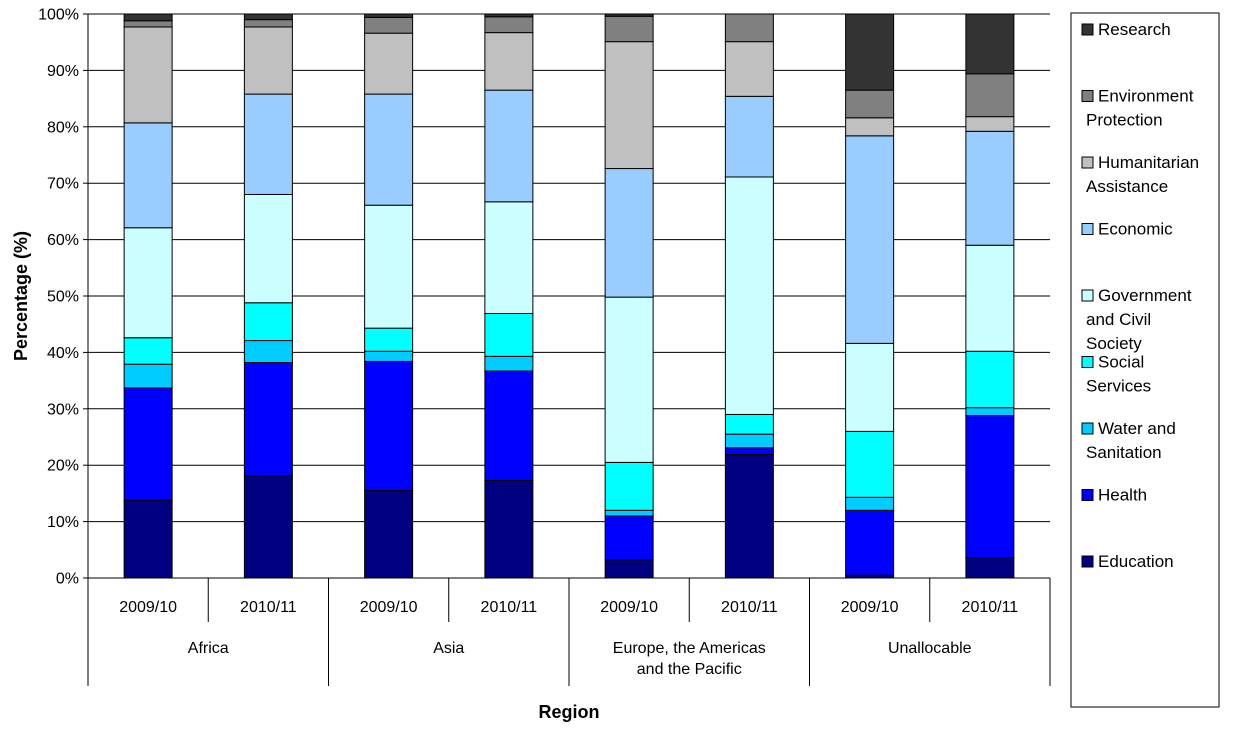  I want to click on legend-item: Water and Sanitation, so click(1128, 440).